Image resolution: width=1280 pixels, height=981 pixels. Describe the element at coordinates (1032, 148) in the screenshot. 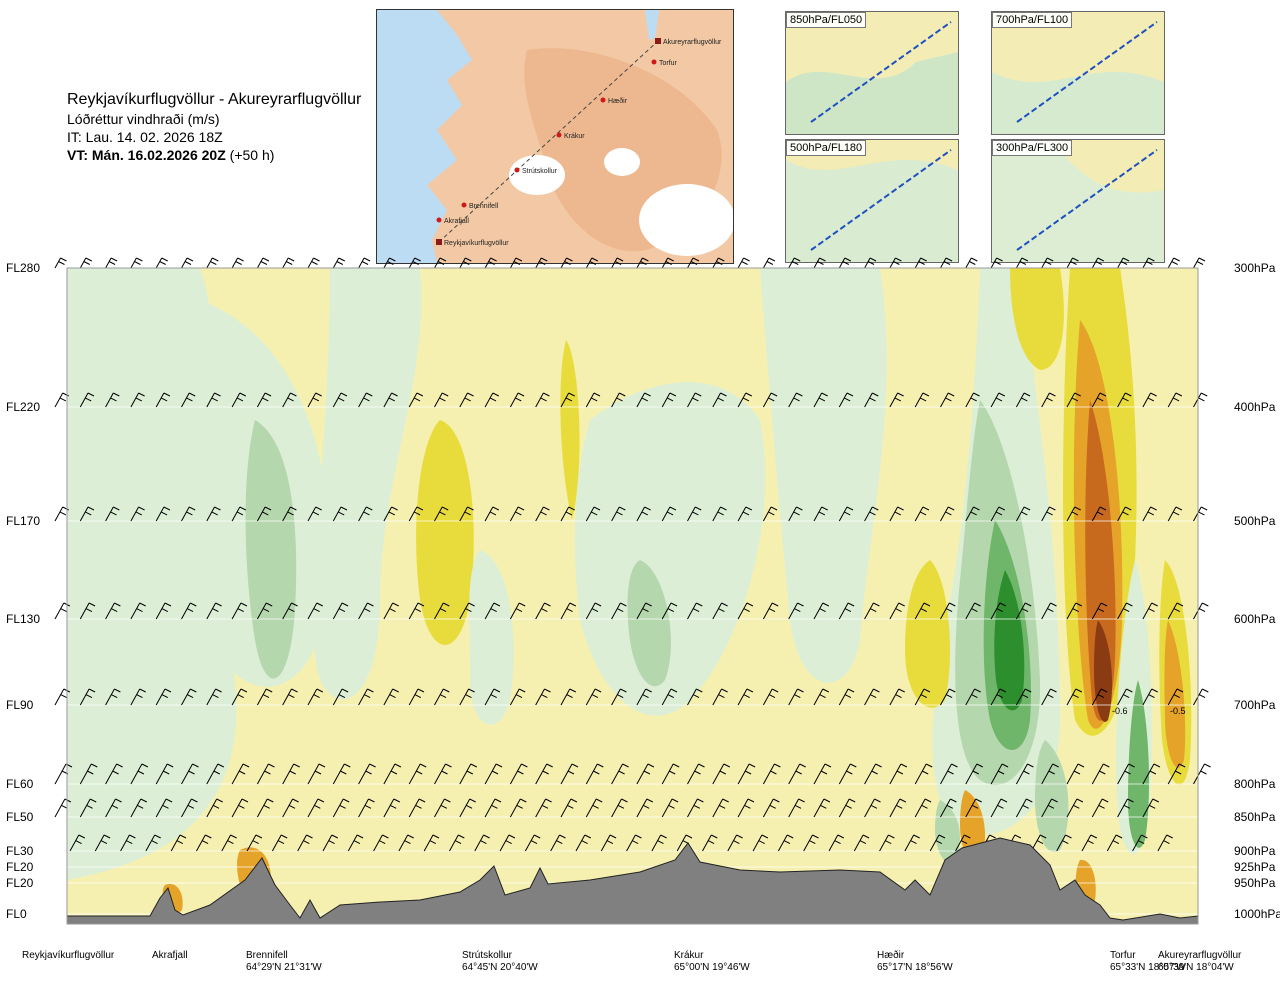

I see `thumbnail-label: 300hPa/FL300` at that location.